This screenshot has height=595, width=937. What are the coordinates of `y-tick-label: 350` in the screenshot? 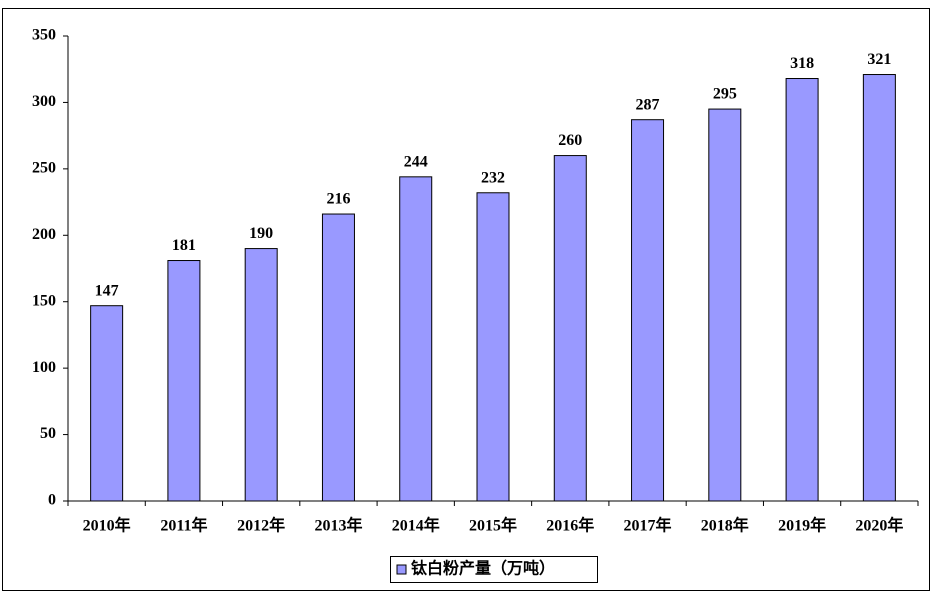 It's located at (44, 35).